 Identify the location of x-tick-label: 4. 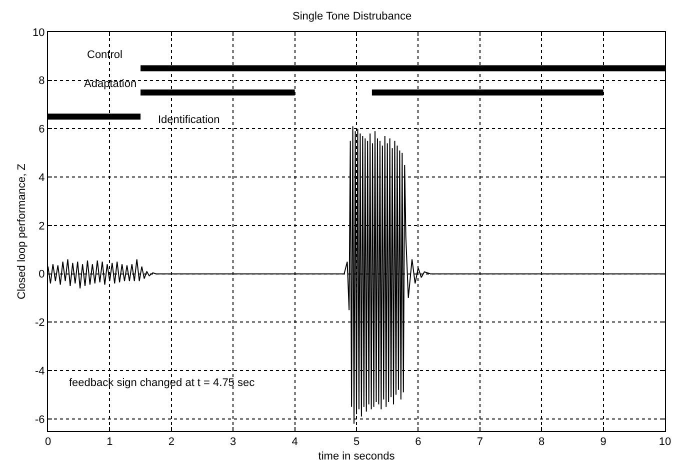
(295, 442).